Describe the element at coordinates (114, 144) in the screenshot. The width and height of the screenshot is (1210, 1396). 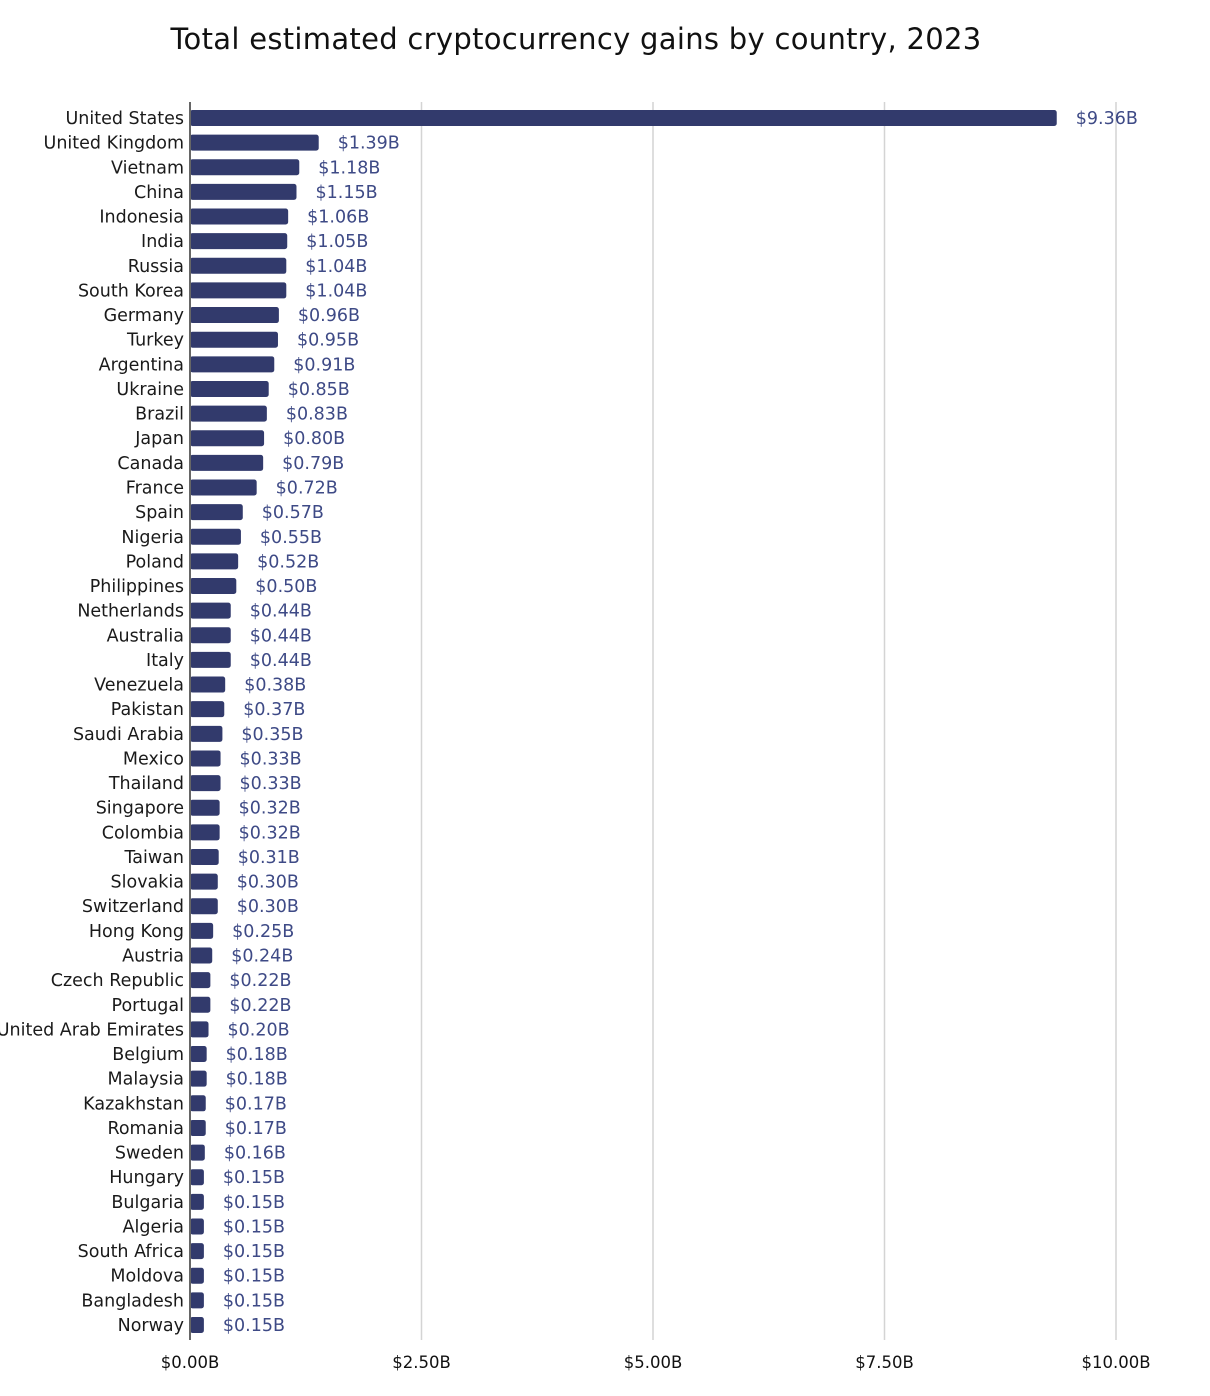
I see `category-label: United Kingdom` at that location.